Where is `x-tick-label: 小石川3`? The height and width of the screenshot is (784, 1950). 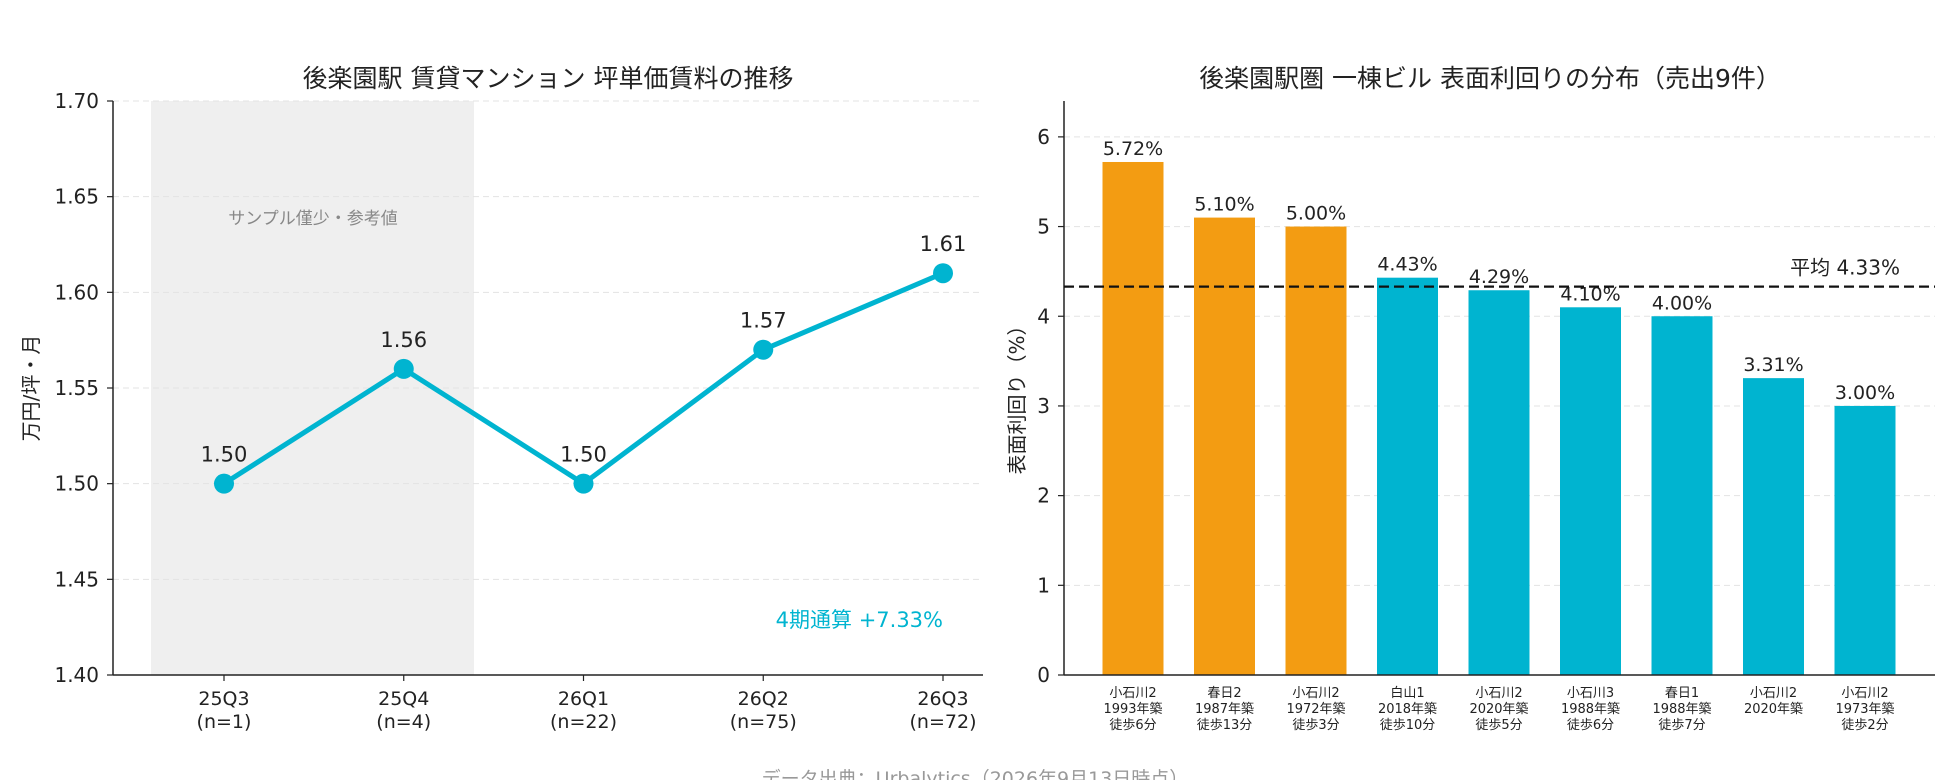
x-tick-label: 小石川3 is located at coordinates (1590, 693).